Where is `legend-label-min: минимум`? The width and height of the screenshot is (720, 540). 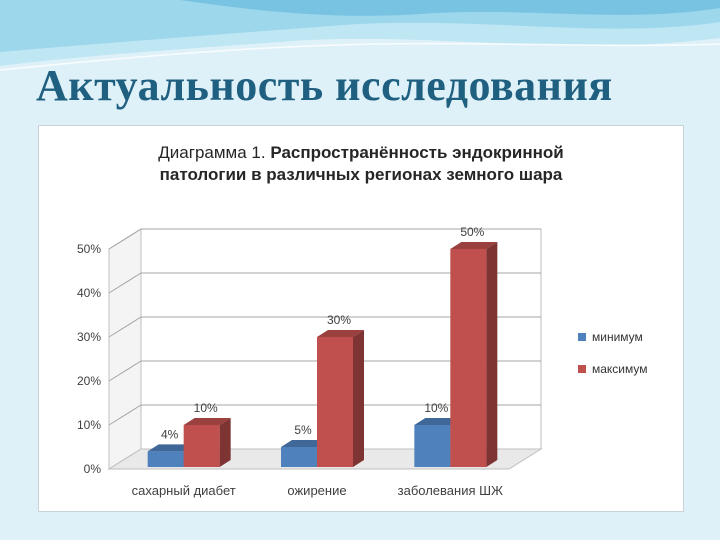 legend-label-min: минимум is located at coordinates (617, 337).